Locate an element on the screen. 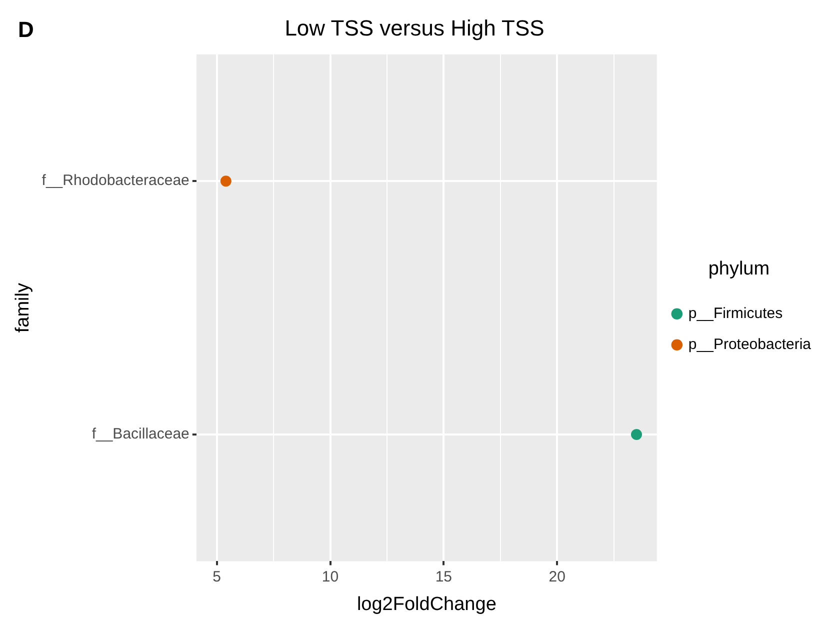 The image size is (834, 632). y-axis-title: family is located at coordinates (23, 307).